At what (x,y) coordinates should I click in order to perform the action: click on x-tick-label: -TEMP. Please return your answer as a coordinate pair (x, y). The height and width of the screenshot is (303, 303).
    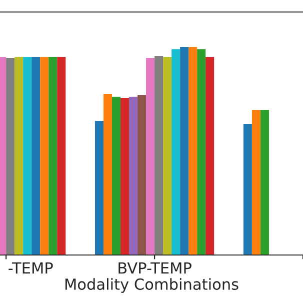
    Looking at the image, I should click on (30, 268).